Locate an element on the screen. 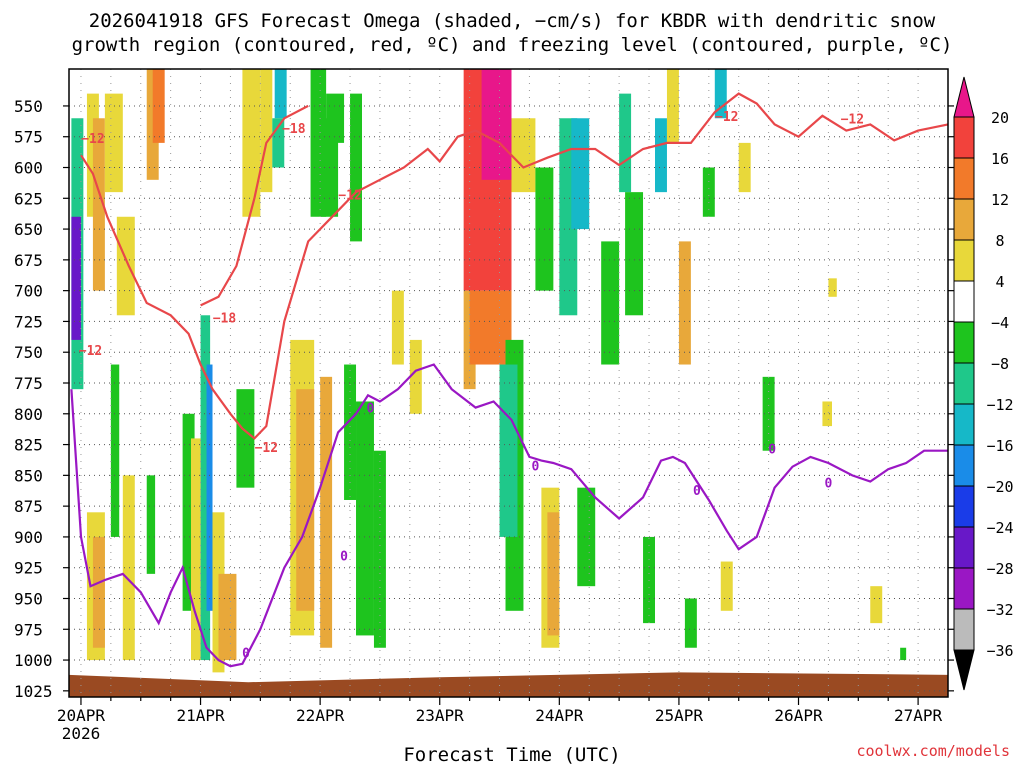 Image resolution: width=1024 pixels, height=768 pixels. colorbar-label: −16 is located at coordinates (999, 446).